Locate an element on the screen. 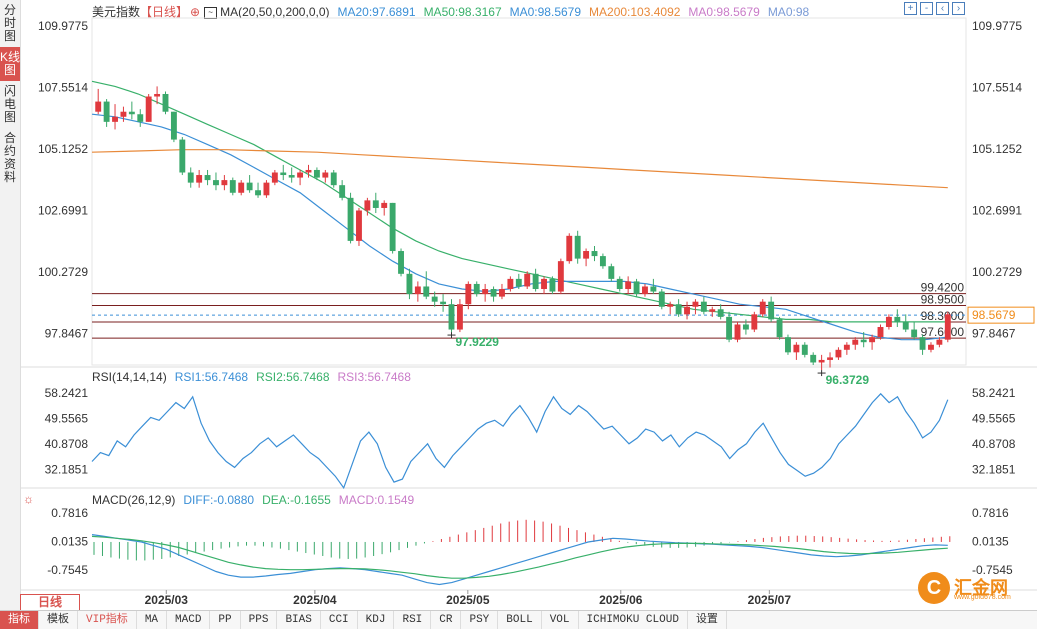 This screenshot has width=1037, height=629. tab-9: KDJ is located at coordinates (376, 620).